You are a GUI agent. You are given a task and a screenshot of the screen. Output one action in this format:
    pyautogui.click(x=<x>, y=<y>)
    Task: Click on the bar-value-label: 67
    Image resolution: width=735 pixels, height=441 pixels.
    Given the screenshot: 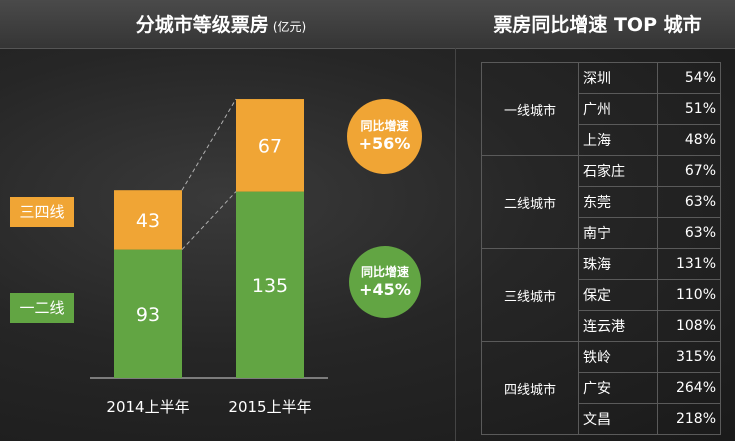 What is the action you would take?
    pyautogui.click(x=270, y=146)
    